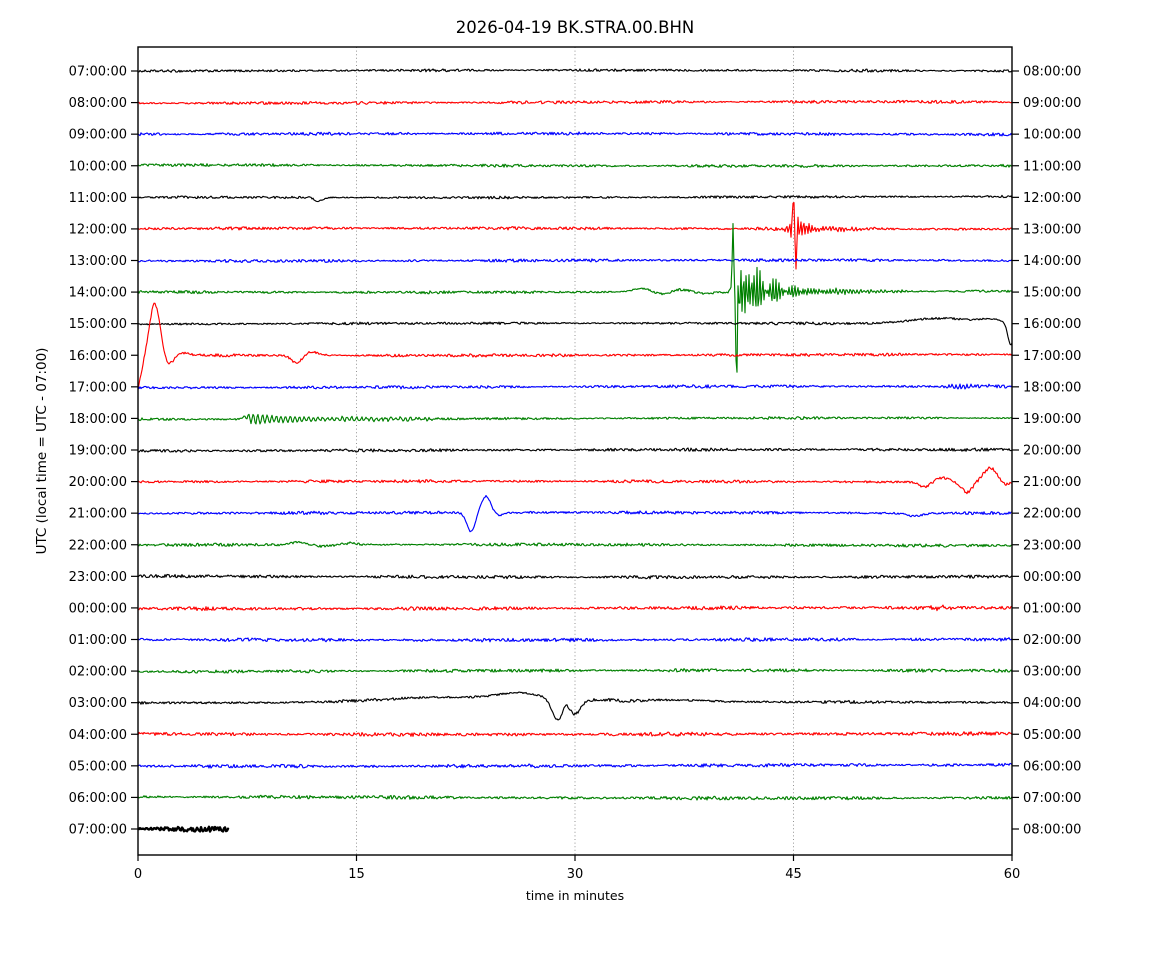  Describe the element at coordinates (98, 482) in the screenshot. I see `utc-time-label-13: 20:00:00` at that location.